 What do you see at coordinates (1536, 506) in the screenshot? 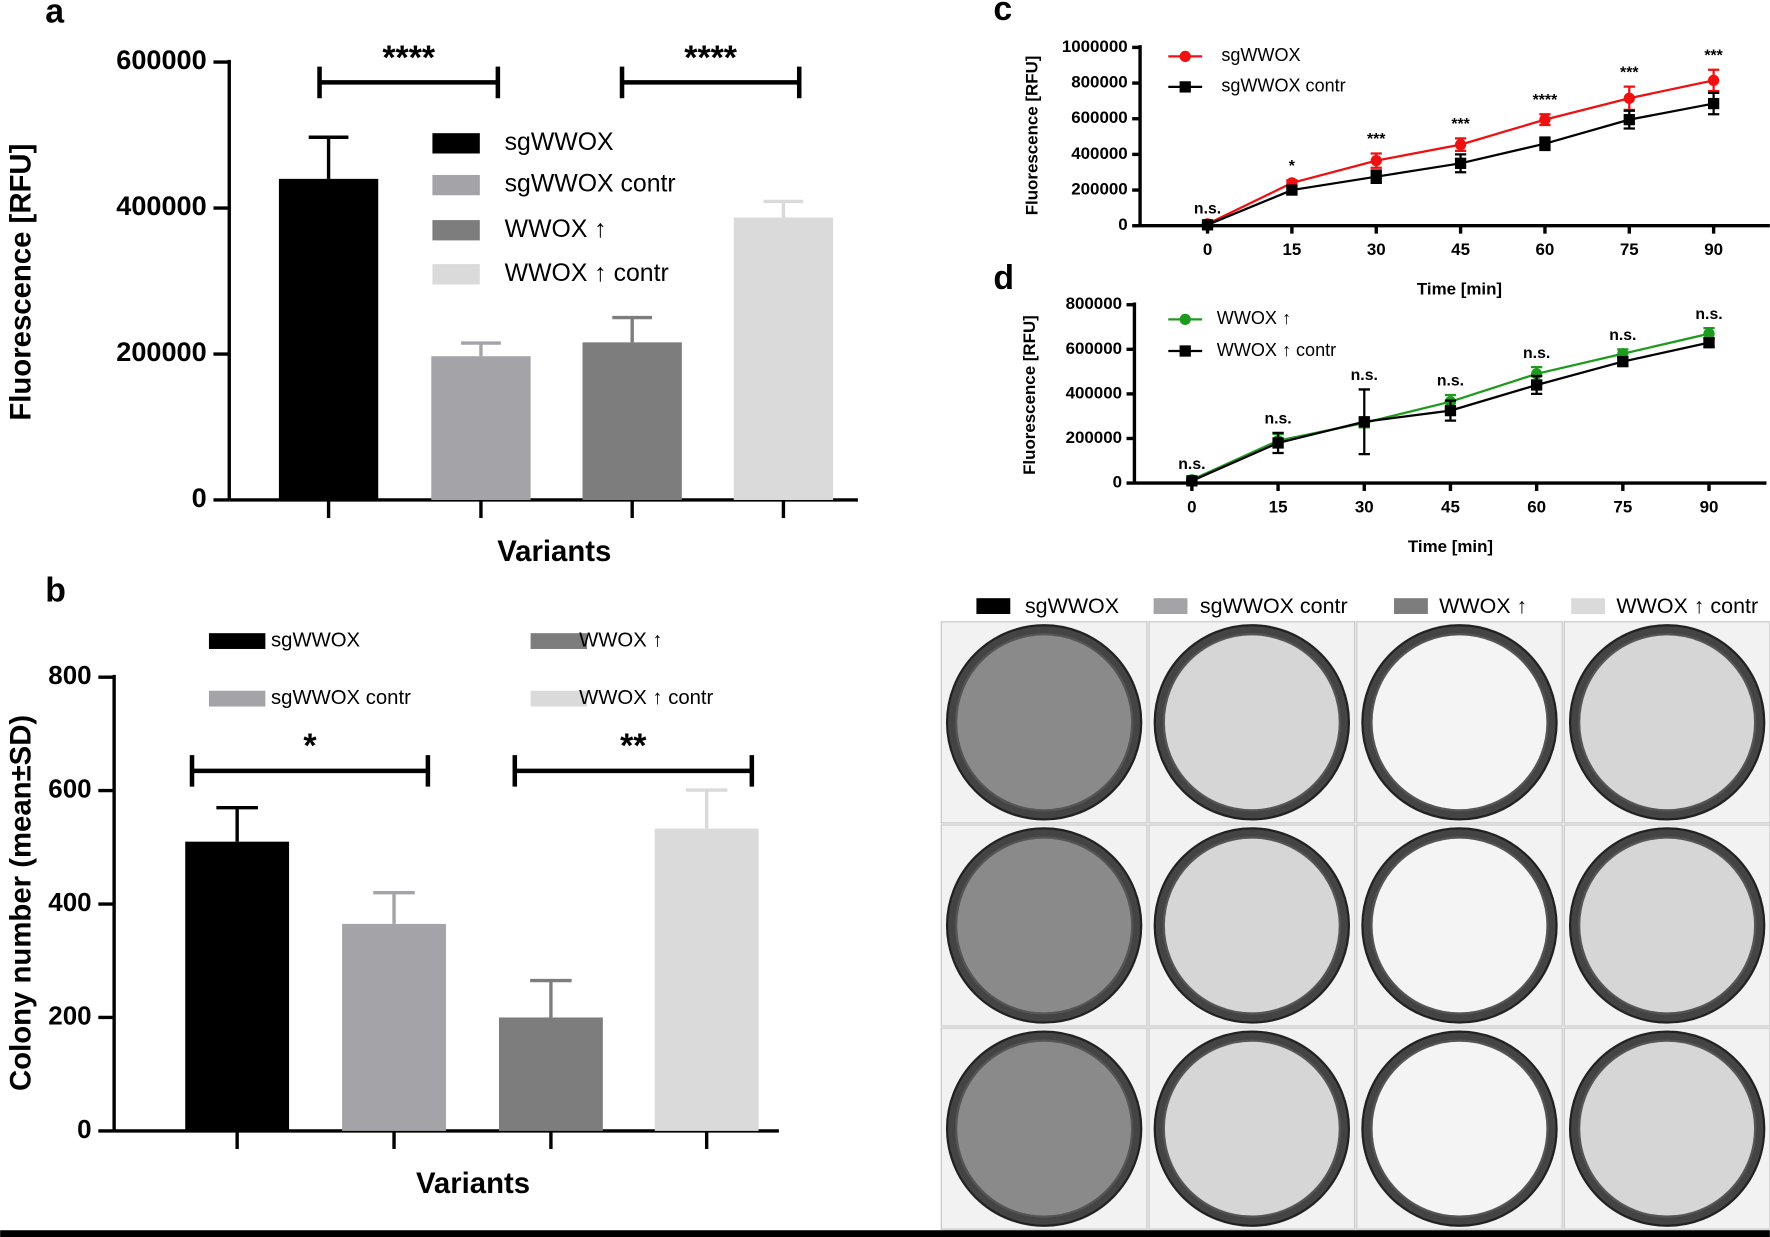
I see `x-tick-label: 60` at bounding box center [1536, 506].